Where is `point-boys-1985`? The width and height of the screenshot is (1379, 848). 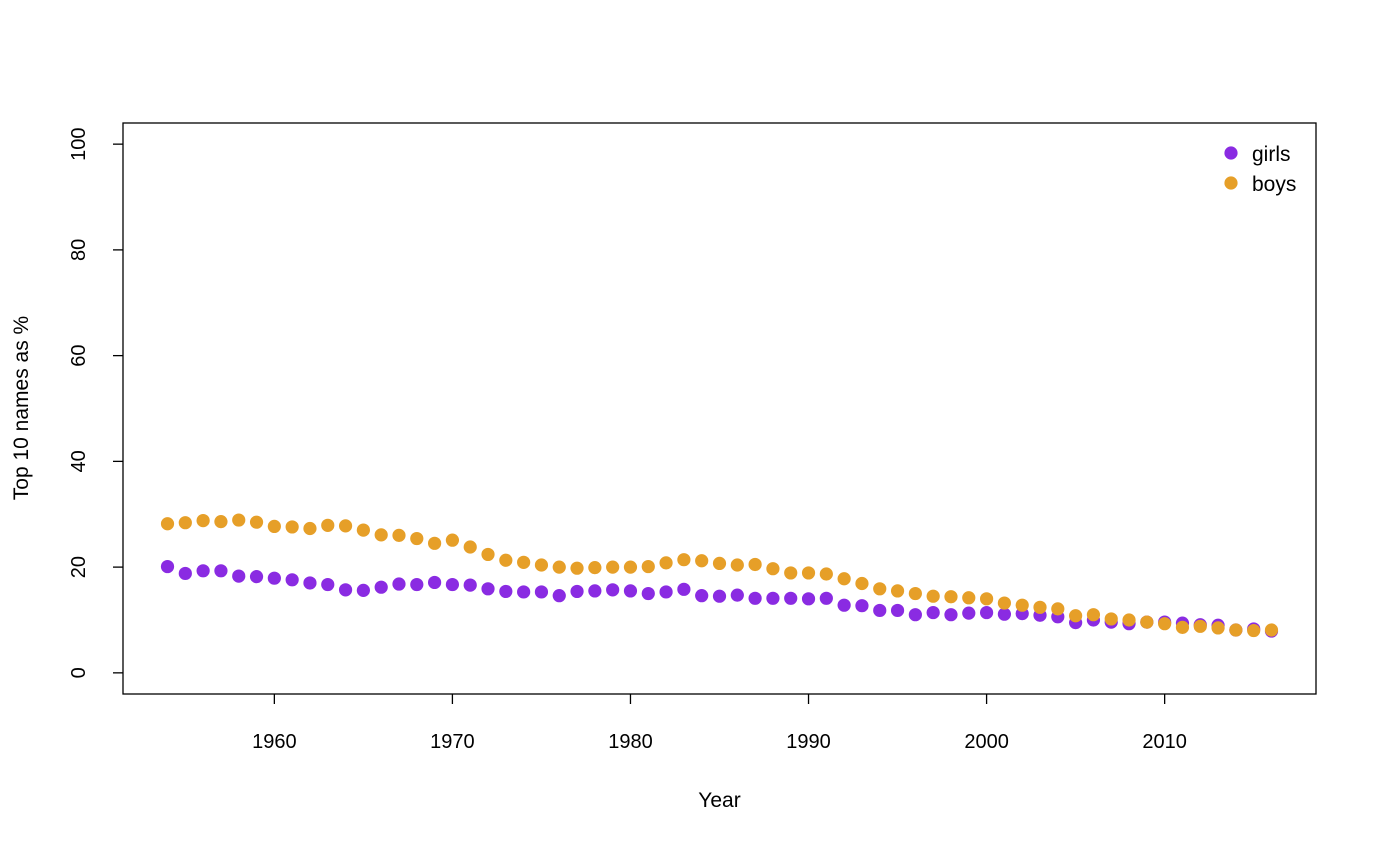
point-boys-1985 is located at coordinates (719, 563).